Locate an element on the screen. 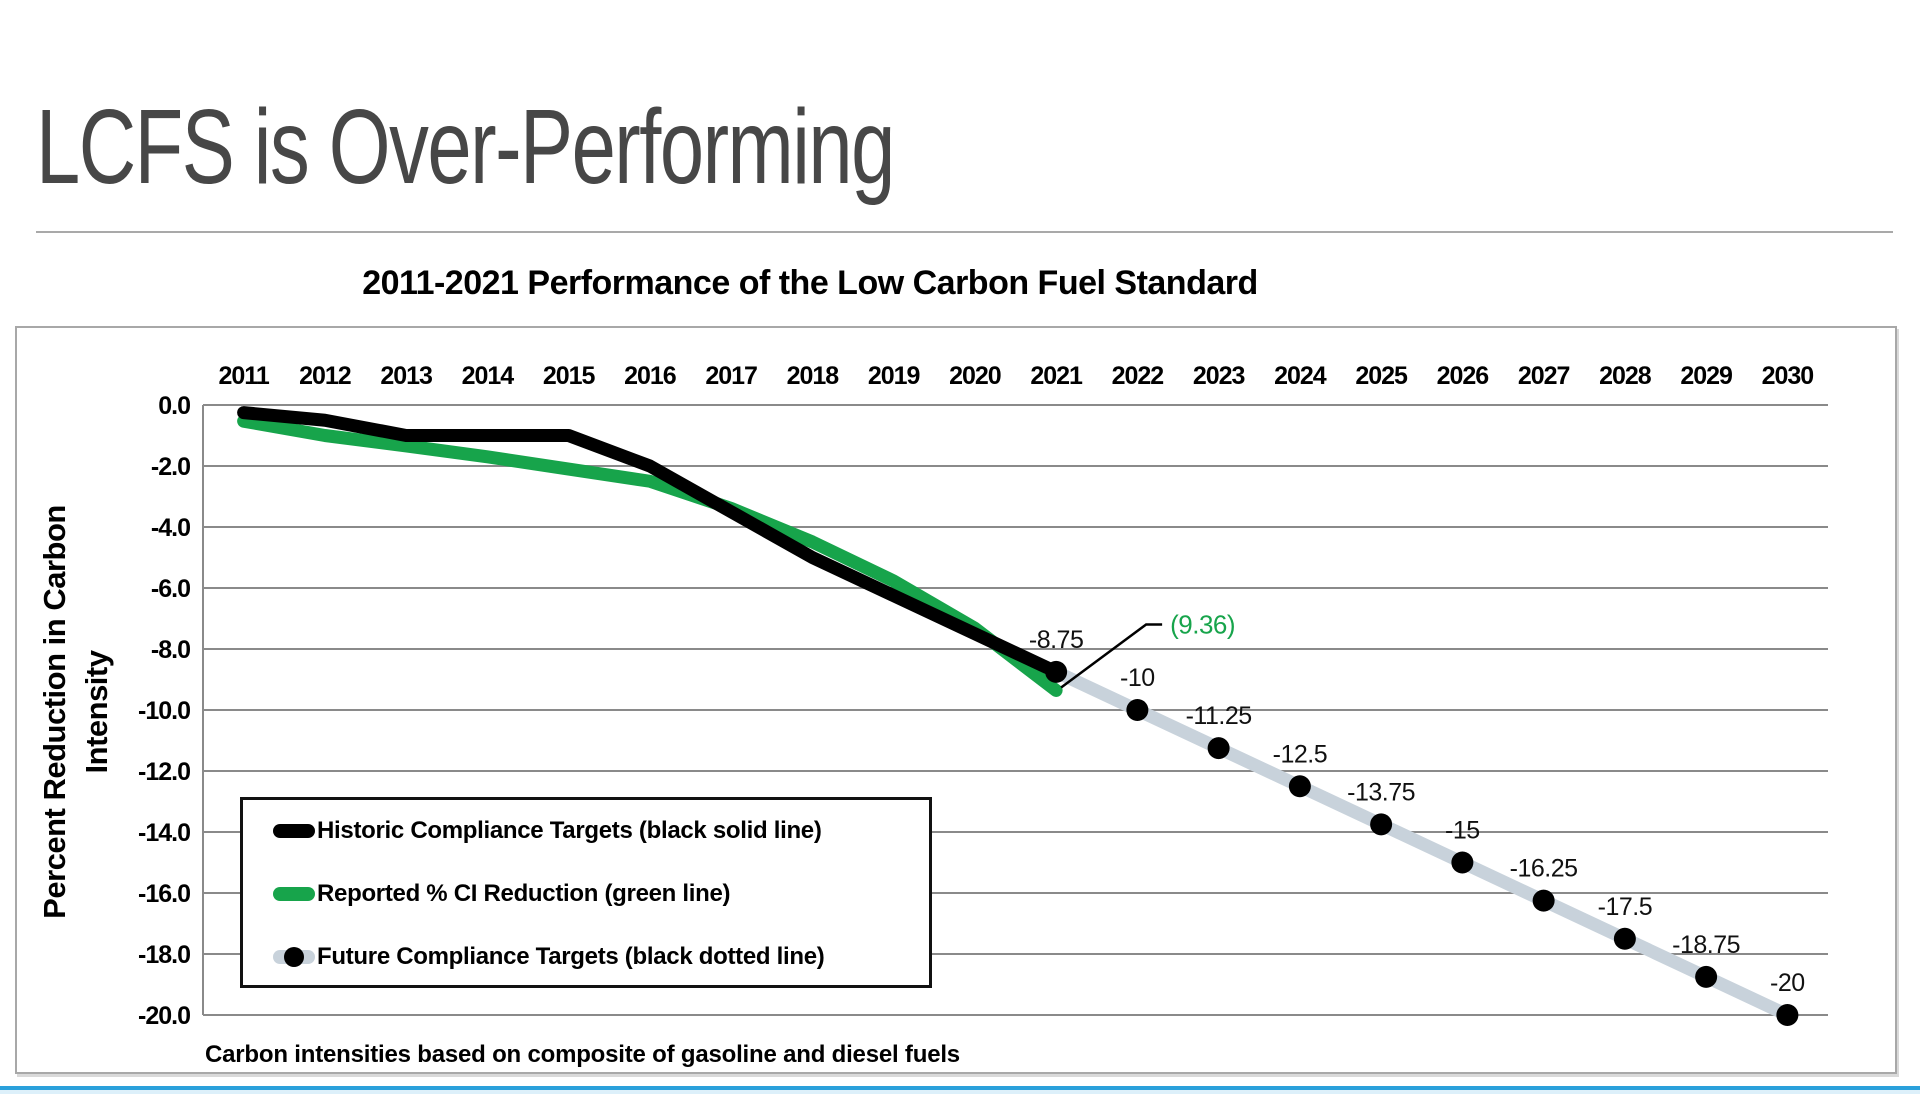  svg-text: -4.0 is located at coordinates (170, 528).